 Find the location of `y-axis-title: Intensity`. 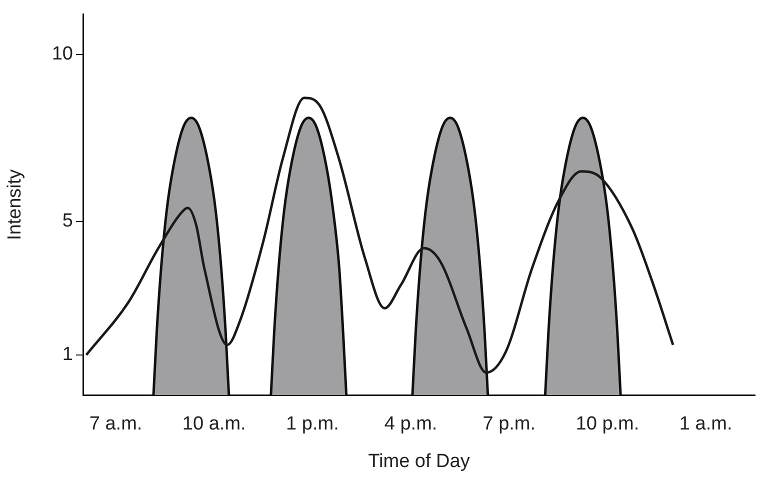

y-axis-title: Intensity is located at coordinates (15, 204).